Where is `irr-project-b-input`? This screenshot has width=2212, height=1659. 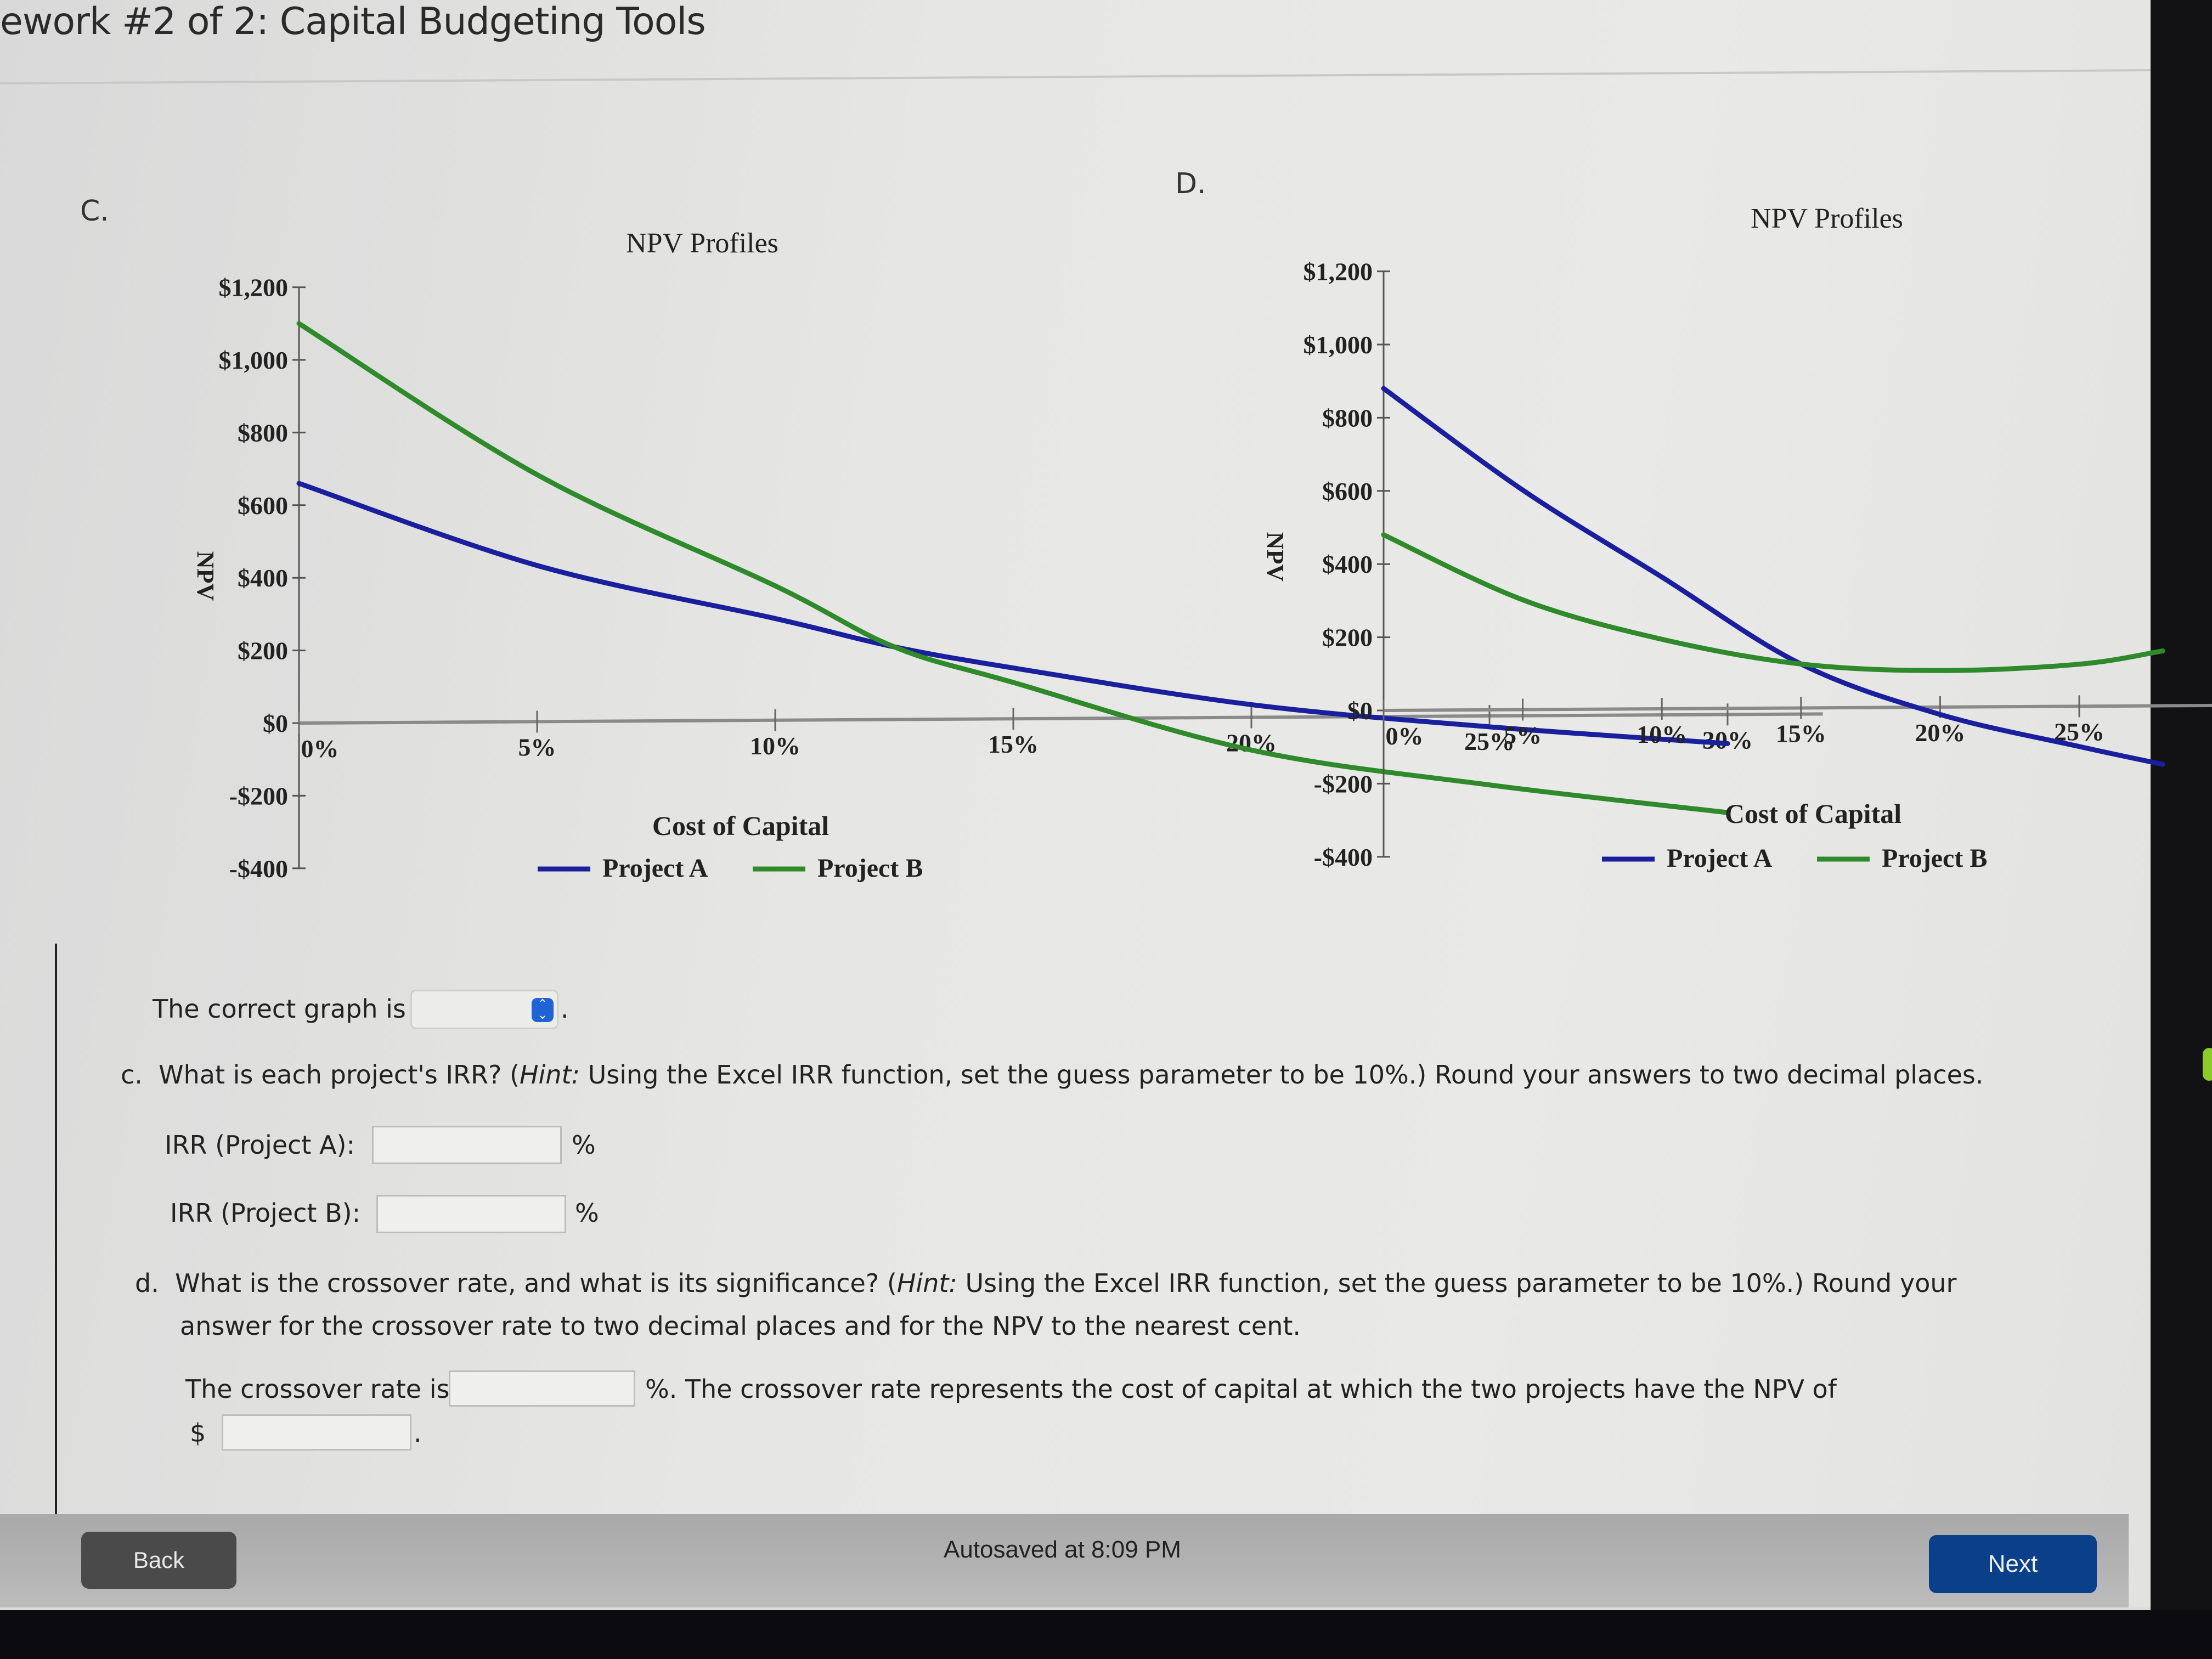
irr-project-b-input is located at coordinates (471, 1214).